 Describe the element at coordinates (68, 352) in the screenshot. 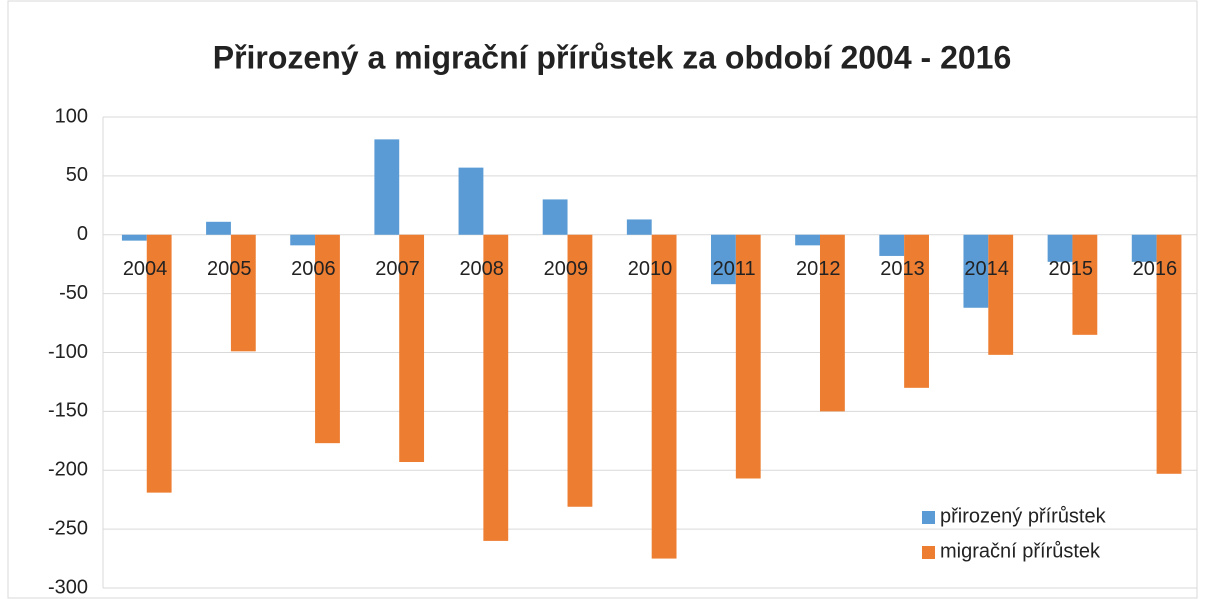

I see `y-tick-label: -100` at that location.